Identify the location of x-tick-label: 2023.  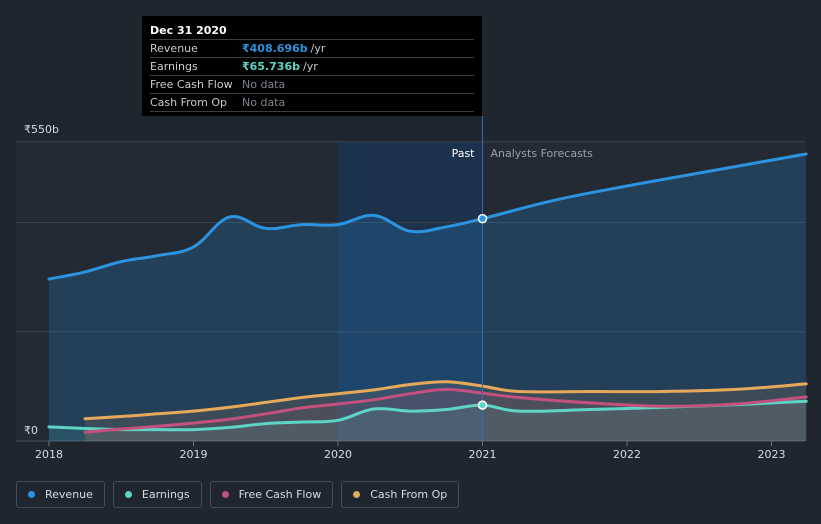
(772, 454).